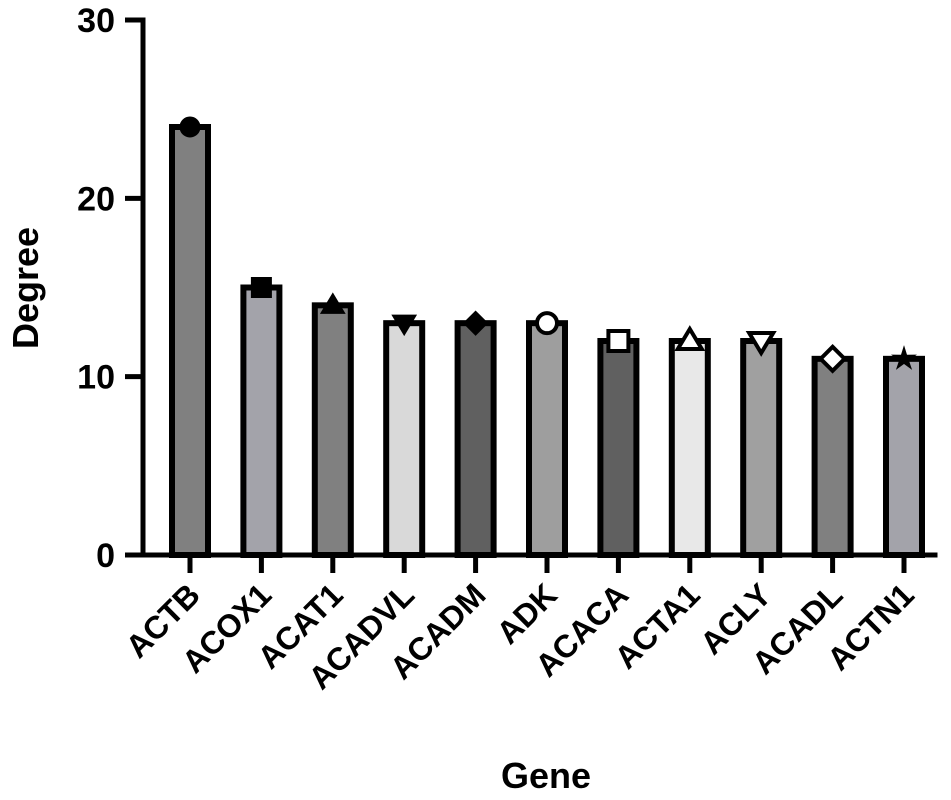  I want to click on marker-triangle-down, so click(404, 325).